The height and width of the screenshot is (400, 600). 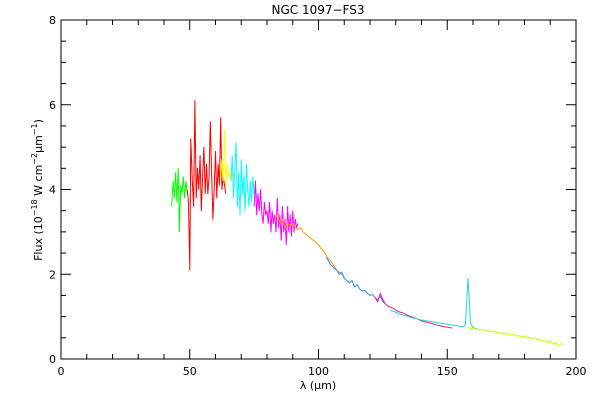 I want to click on y-label-part-e: μm, so click(x=38, y=144).